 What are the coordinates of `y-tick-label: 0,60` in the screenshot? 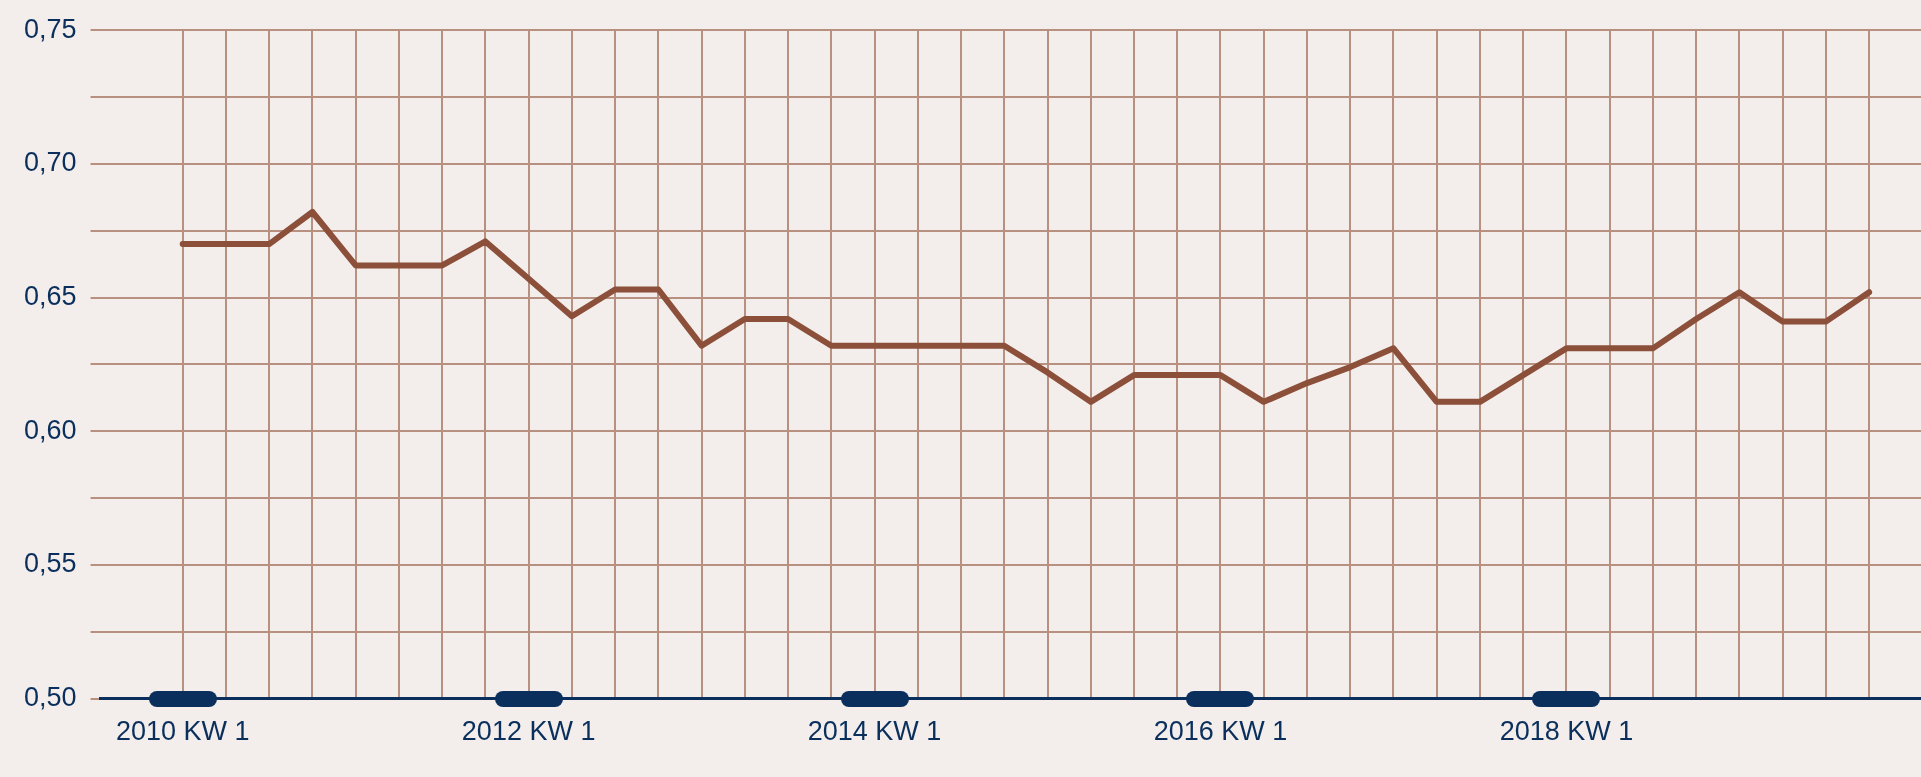 It's located at (50, 429).